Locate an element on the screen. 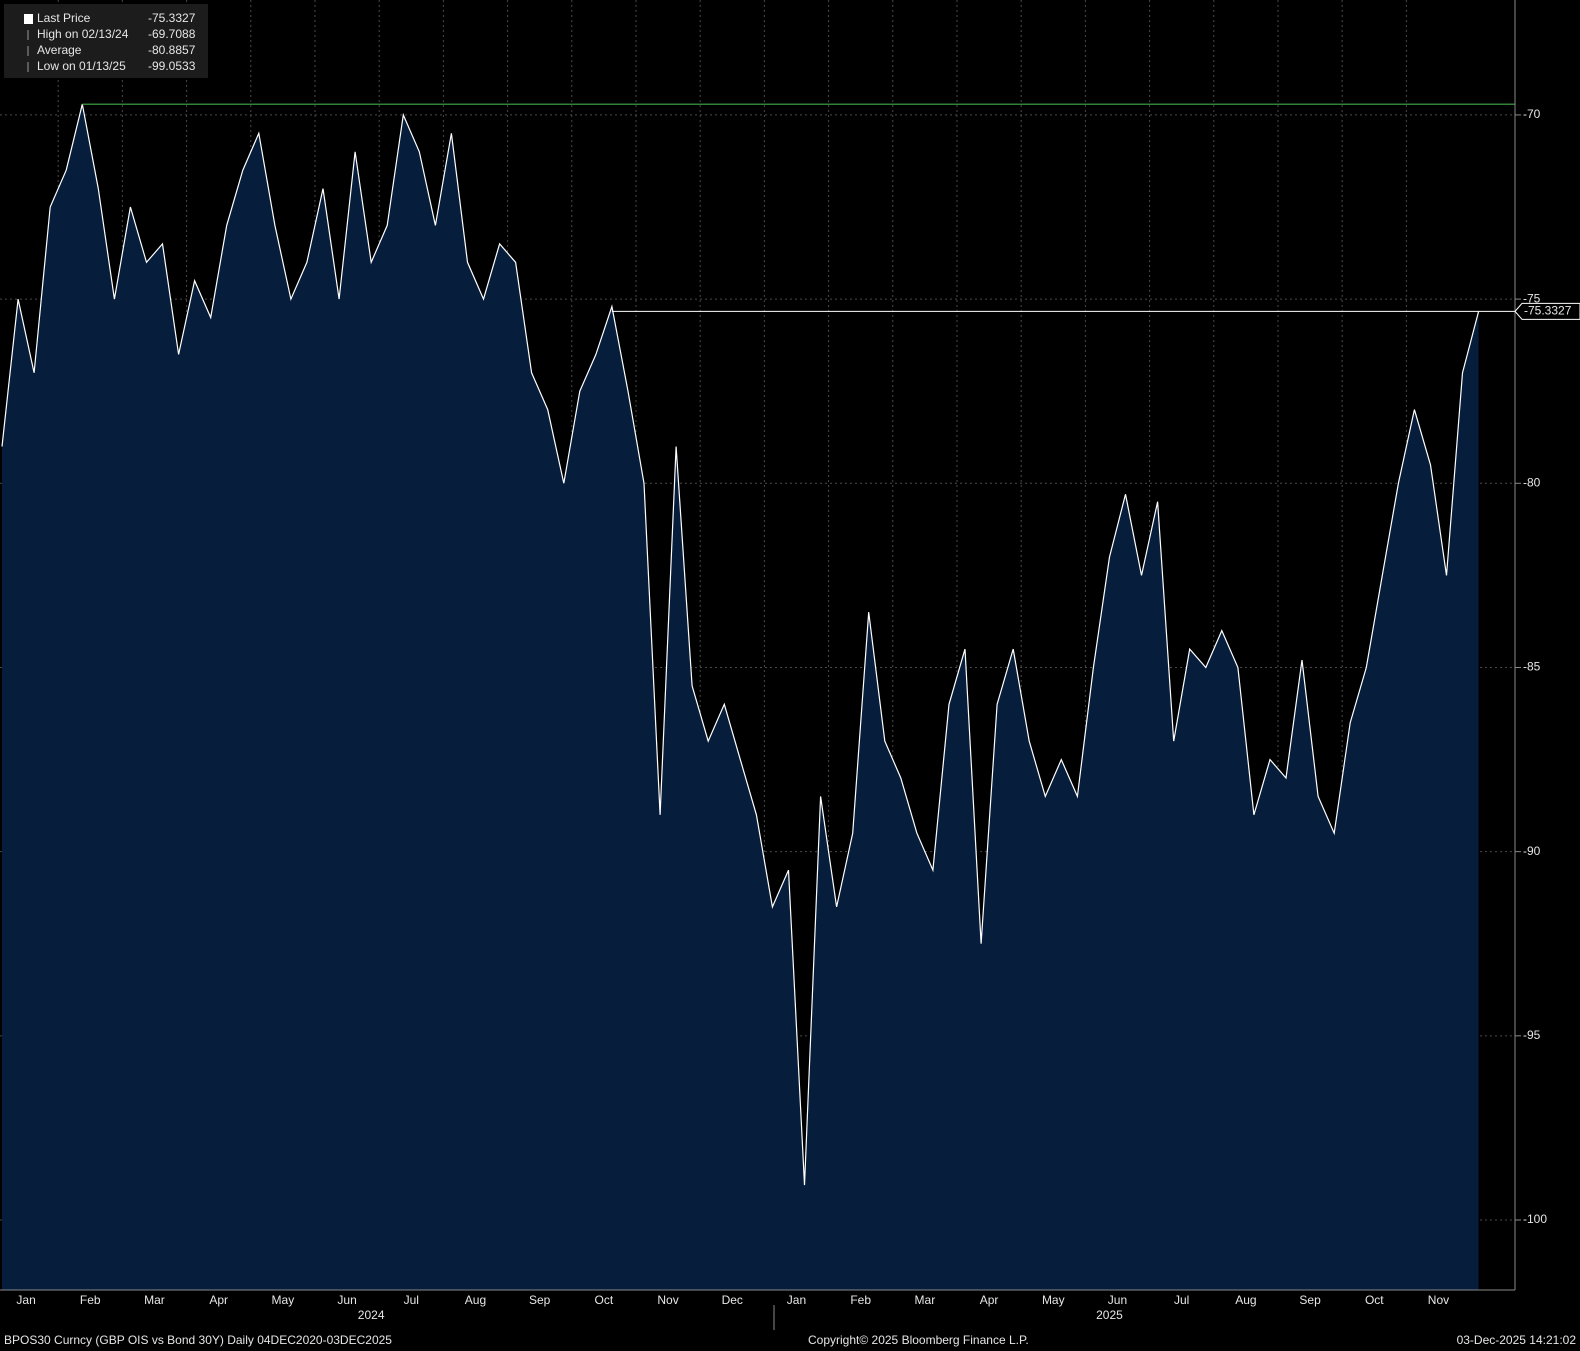 This screenshot has height=1351, width=1580. last-price-tag is located at coordinates (1547, 311).